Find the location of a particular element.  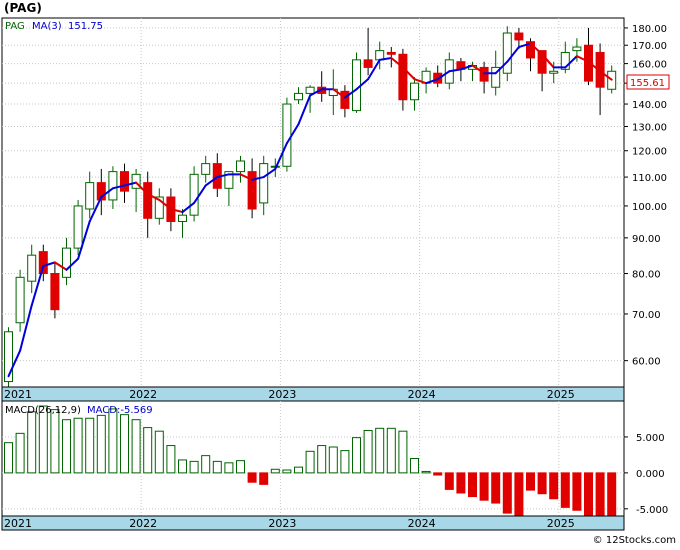

price-tick-label: 60.00 is located at coordinates (646, 362).